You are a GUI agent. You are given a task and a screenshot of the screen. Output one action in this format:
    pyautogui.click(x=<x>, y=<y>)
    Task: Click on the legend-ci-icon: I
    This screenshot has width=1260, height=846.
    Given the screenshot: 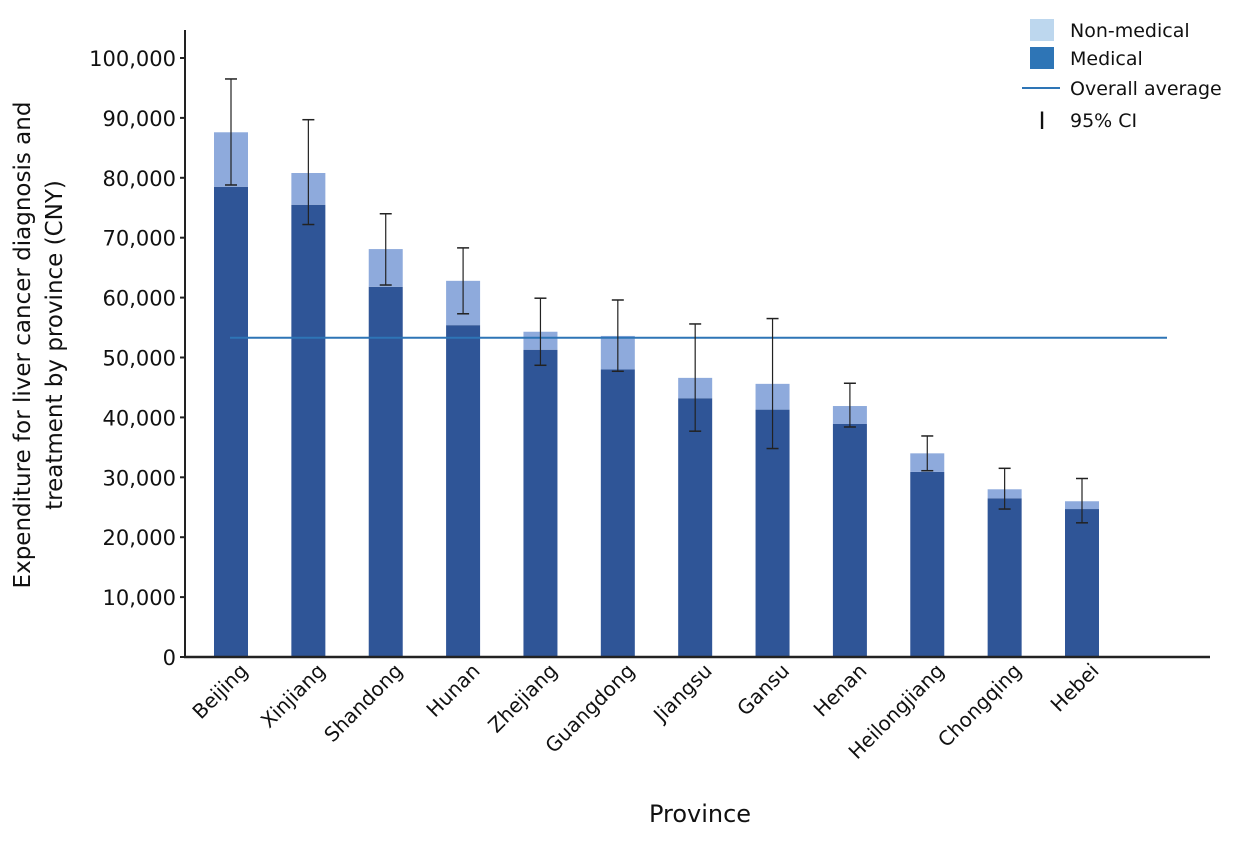 What is the action you would take?
    pyautogui.click(x=1041, y=121)
    